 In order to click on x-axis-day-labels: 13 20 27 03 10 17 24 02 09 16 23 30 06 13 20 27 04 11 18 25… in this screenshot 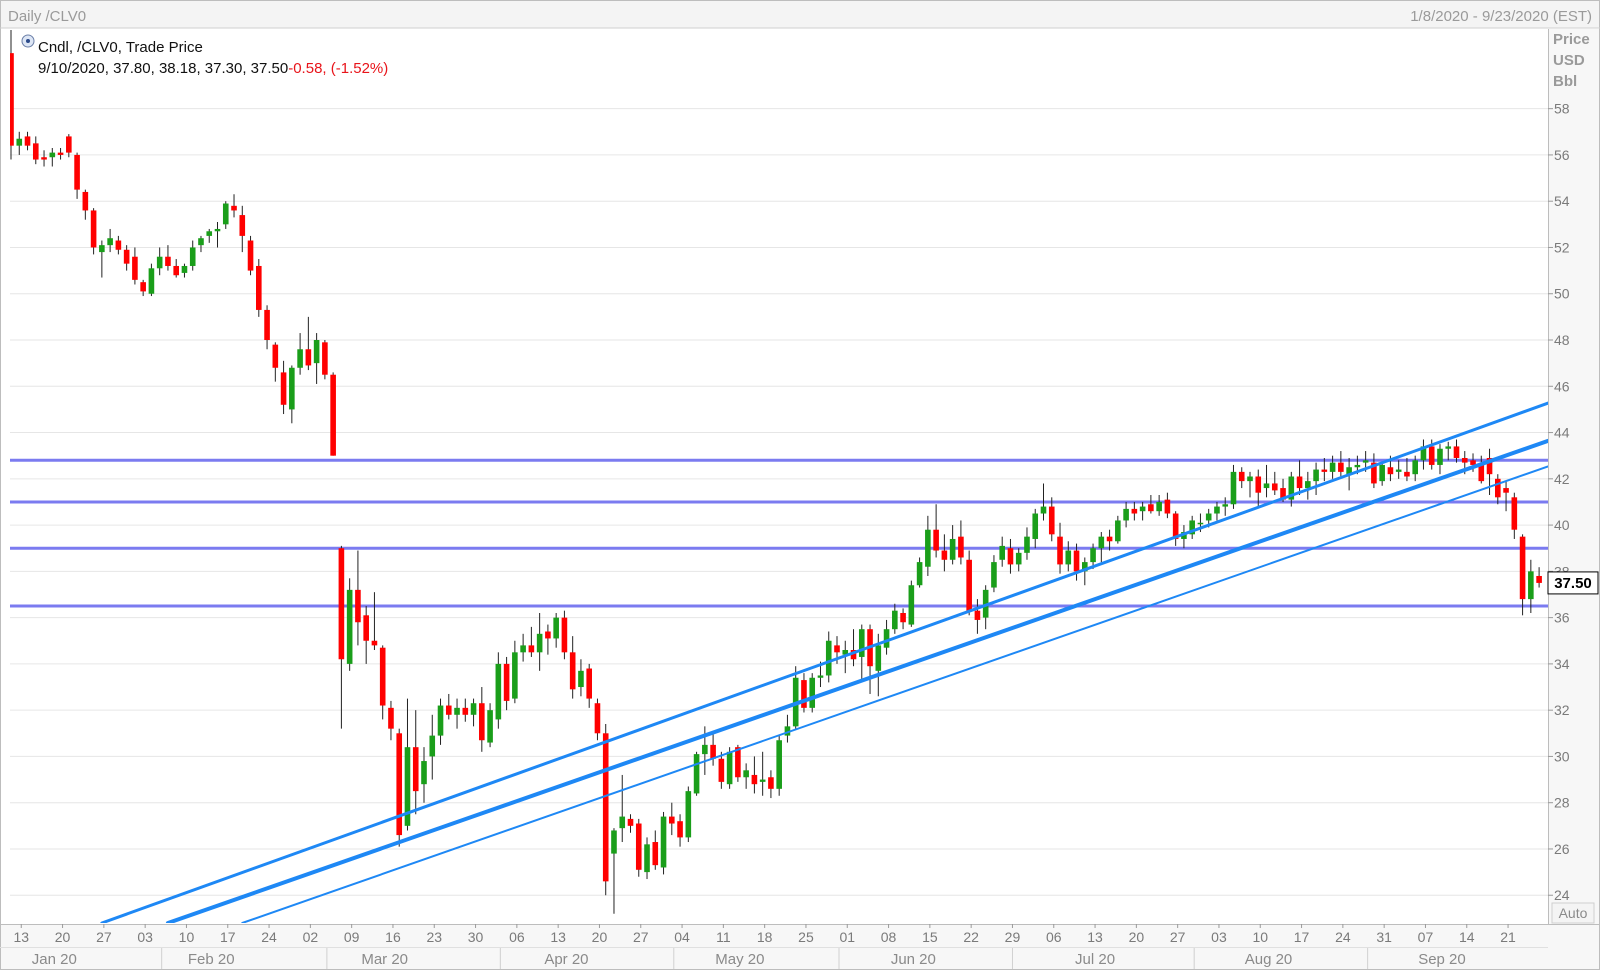, I will do `click(764, 934)`.